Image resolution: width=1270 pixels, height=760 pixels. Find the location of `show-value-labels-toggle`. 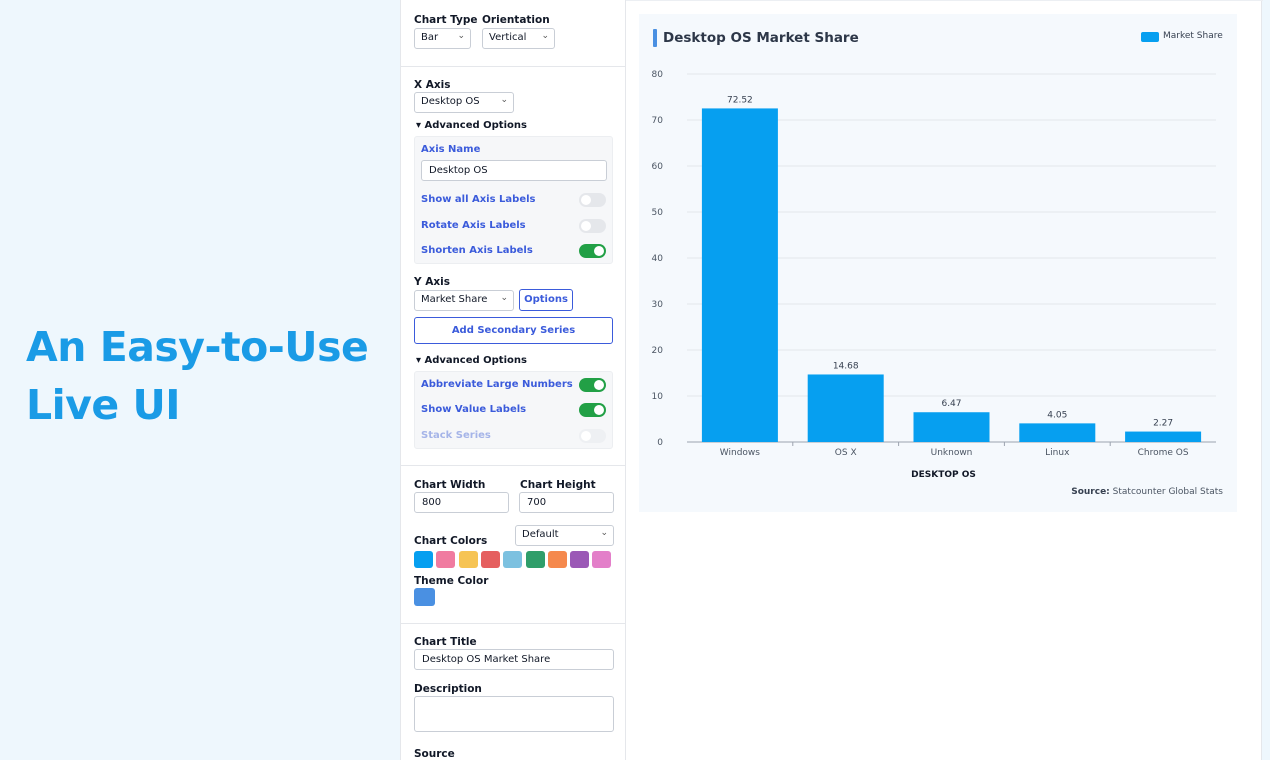

show-value-labels-toggle is located at coordinates (592, 410).